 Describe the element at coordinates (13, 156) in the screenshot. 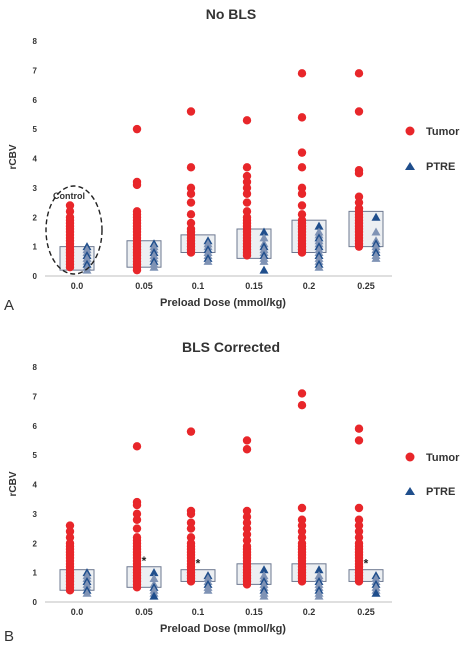

I see `panel-a-ylabel: rCBV` at that location.